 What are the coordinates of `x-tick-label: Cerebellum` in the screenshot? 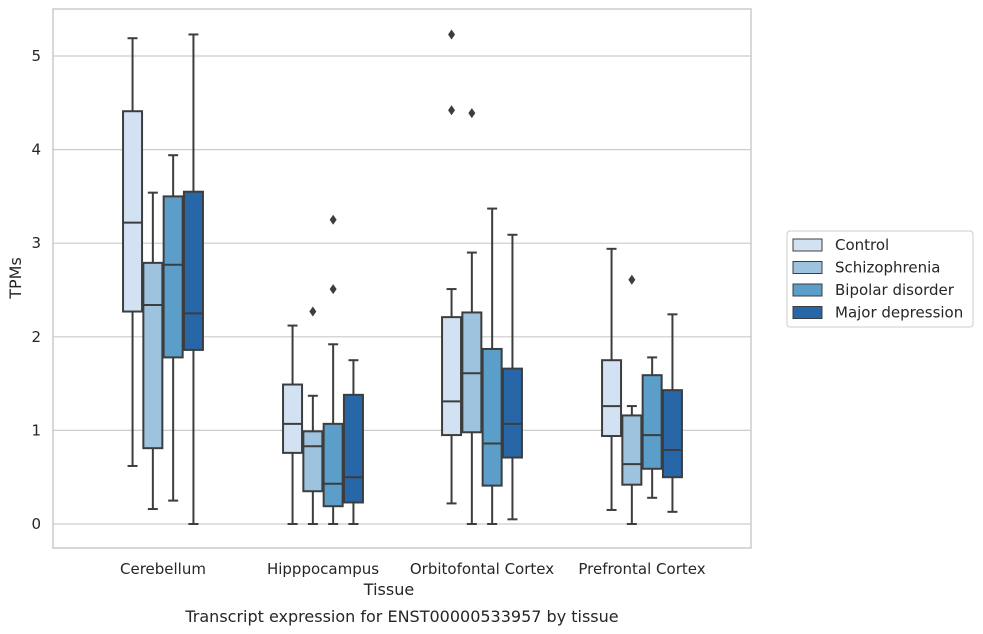 It's located at (163, 569).